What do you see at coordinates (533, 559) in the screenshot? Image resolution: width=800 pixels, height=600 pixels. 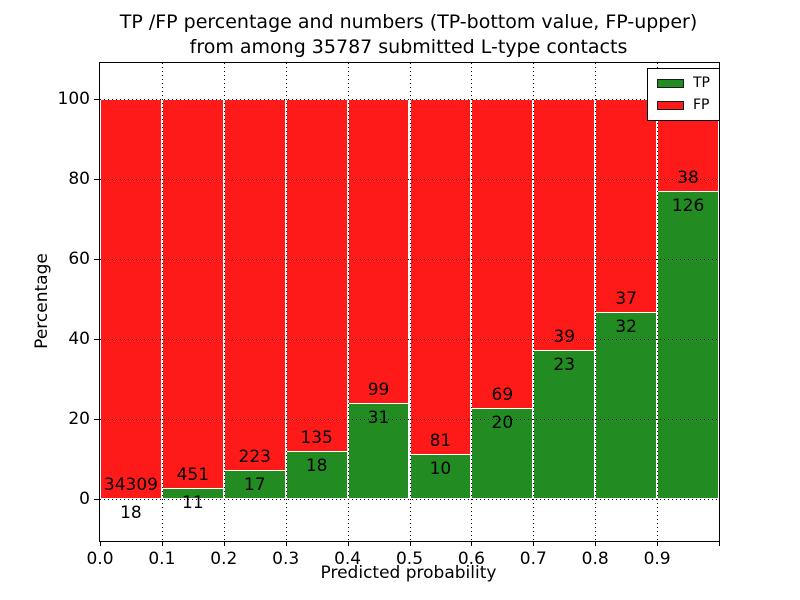 I see `x-tick-label: 0.7` at bounding box center [533, 559].